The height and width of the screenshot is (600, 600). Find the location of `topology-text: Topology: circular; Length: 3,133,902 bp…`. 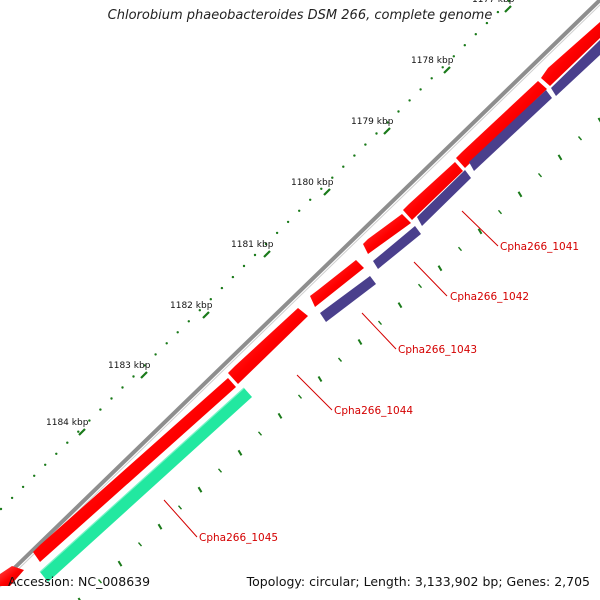

topology-text: Topology: circular; Length: 3,133,902 bp… is located at coordinates (418, 581).